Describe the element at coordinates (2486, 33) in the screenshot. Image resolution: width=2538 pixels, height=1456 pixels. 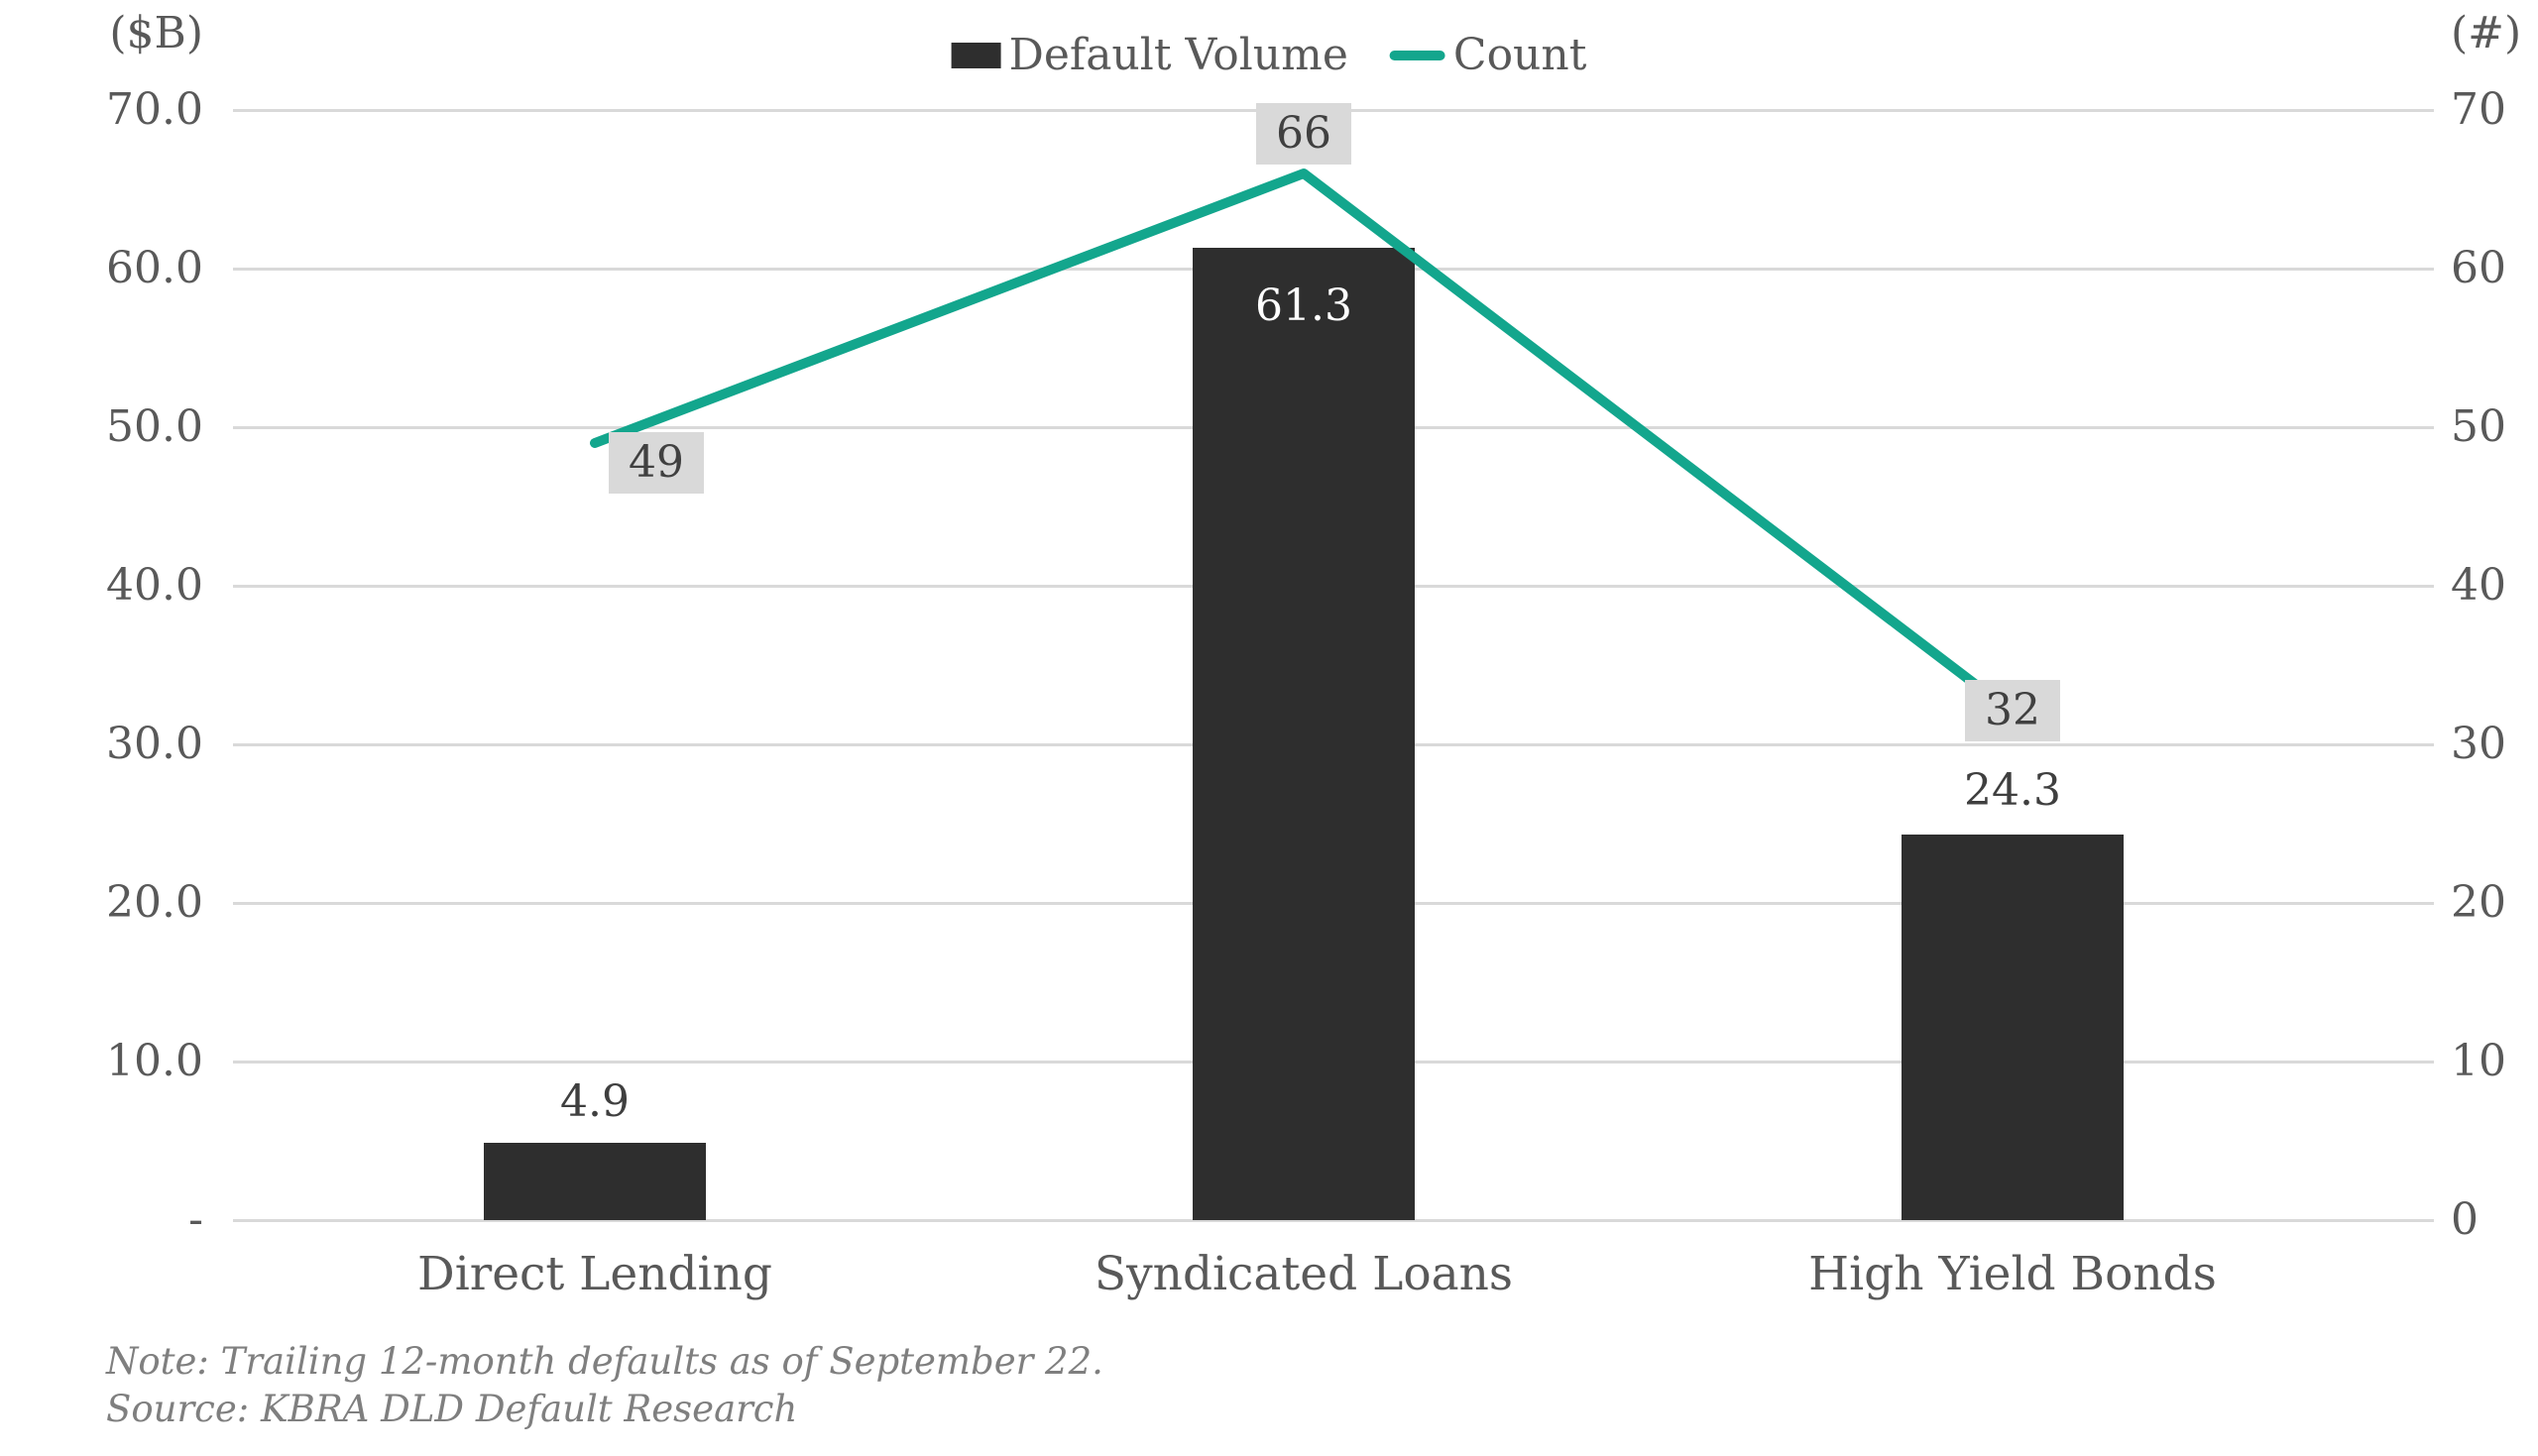
I see `right-axis-title: (#)` at that location.